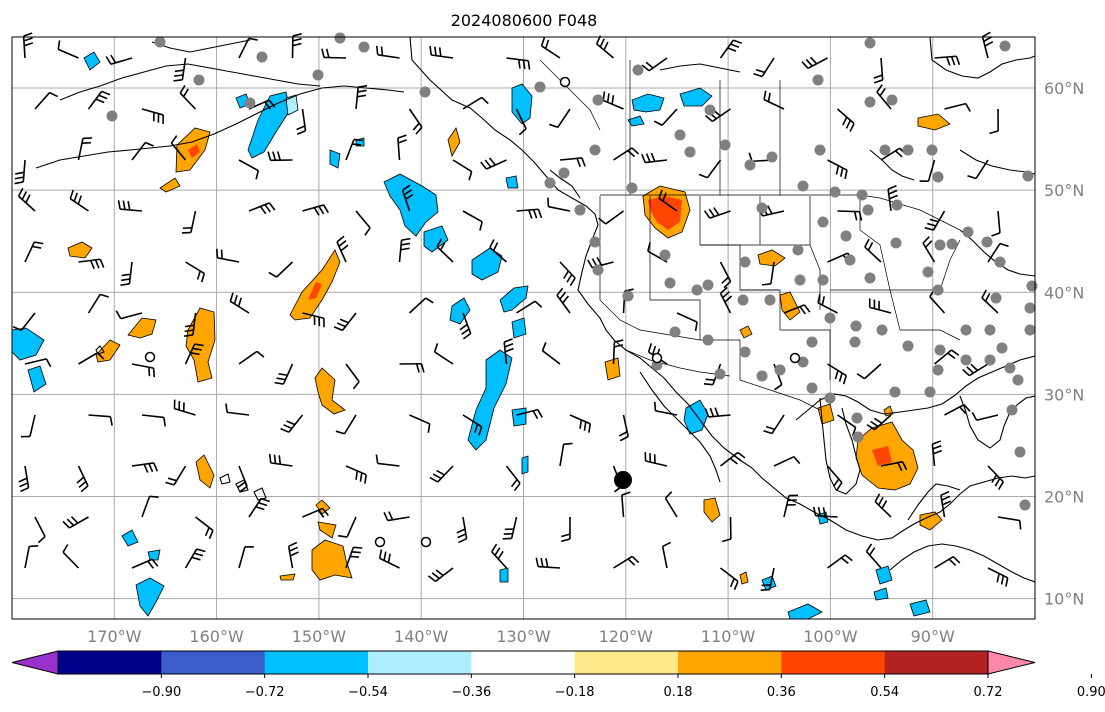 This screenshot has width=1105, height=712. What do you see at coordinates (678, 692) in the screenshot?
I see `colorbar-tick-label: 0.18` at bounding box center [678, 692].